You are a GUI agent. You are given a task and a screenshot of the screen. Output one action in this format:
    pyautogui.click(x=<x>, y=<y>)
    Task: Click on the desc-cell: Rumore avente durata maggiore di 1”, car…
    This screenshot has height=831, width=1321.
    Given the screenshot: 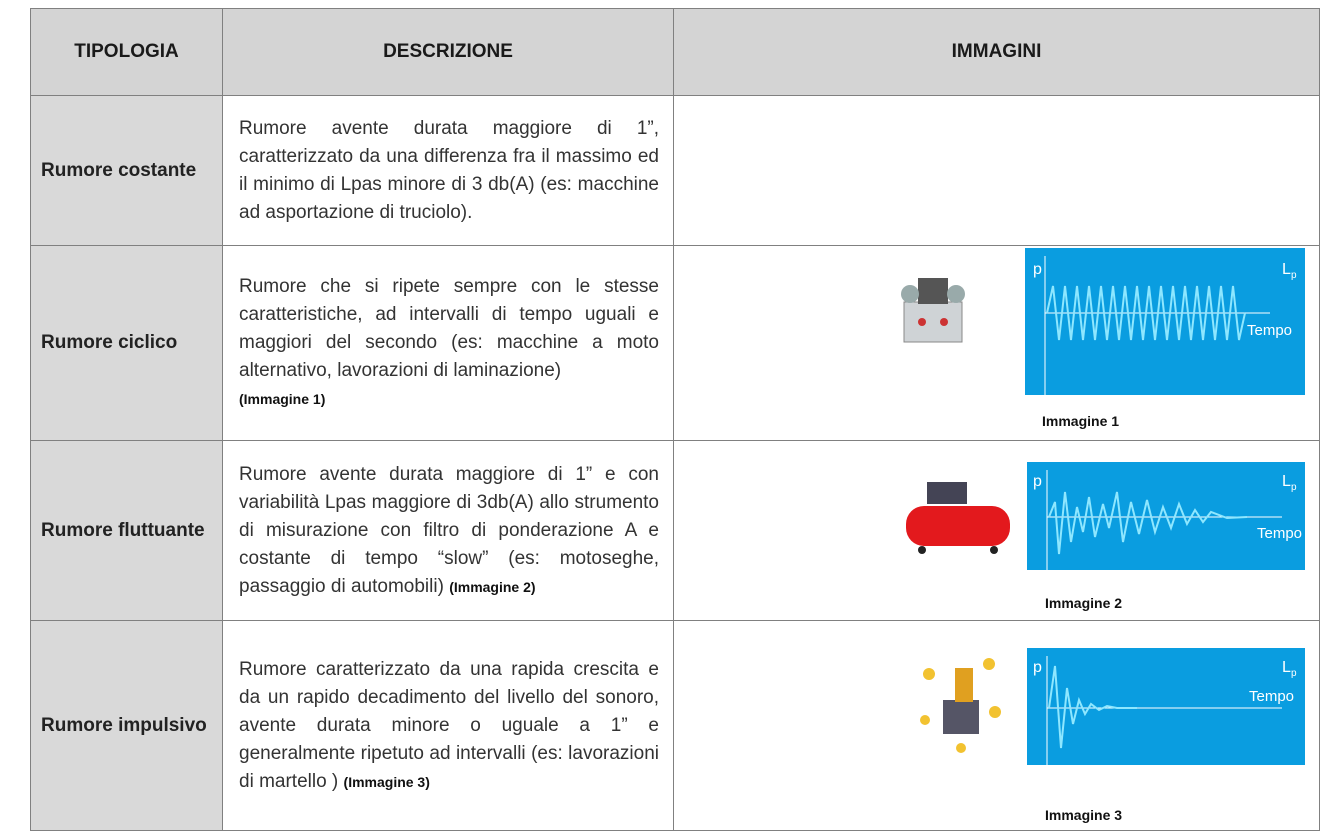 What is the action you would take?
    pyautogui.click(x=448, y=170)
    